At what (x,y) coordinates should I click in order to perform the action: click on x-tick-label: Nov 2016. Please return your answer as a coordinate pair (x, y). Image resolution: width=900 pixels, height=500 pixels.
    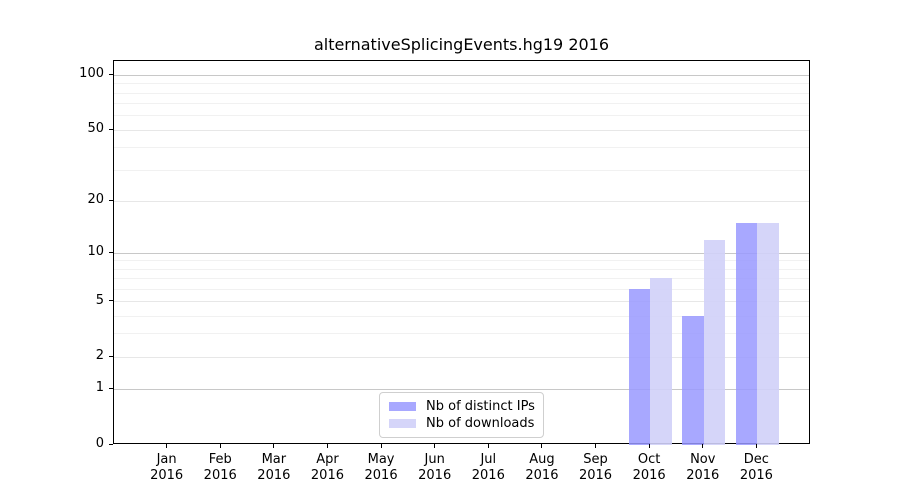
    Looking at the image, I should click on (703, 468).